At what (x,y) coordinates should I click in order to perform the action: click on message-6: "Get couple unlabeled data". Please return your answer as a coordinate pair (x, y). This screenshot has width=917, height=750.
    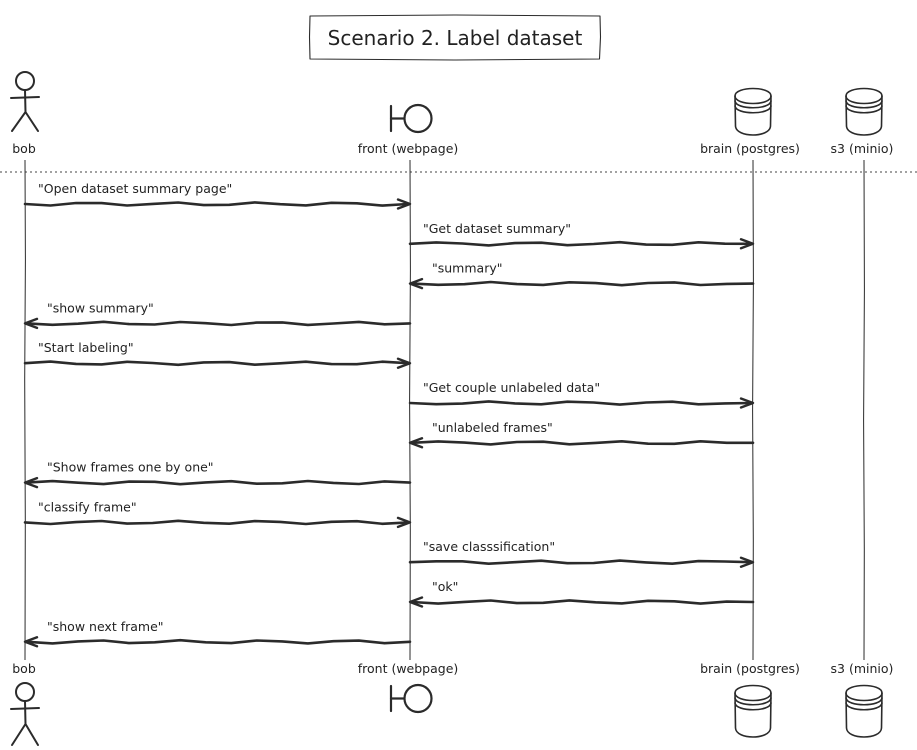
    Looking at the image, I should click on (581, 394).